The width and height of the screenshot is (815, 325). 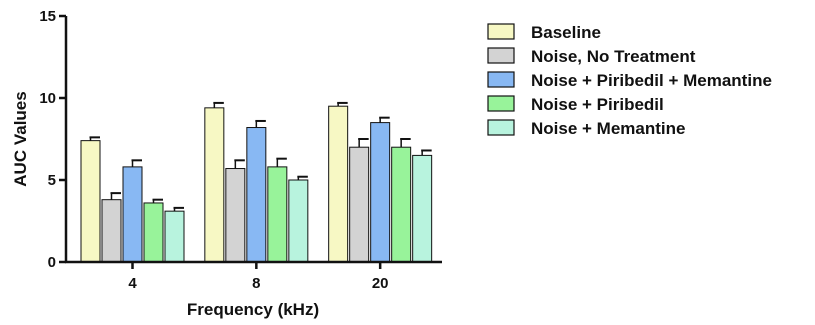 What do you see at coordinates (597, 104) in the screenshot?
I see `legend-label: Noise + Piribedil` at bounding box center [597, 104].